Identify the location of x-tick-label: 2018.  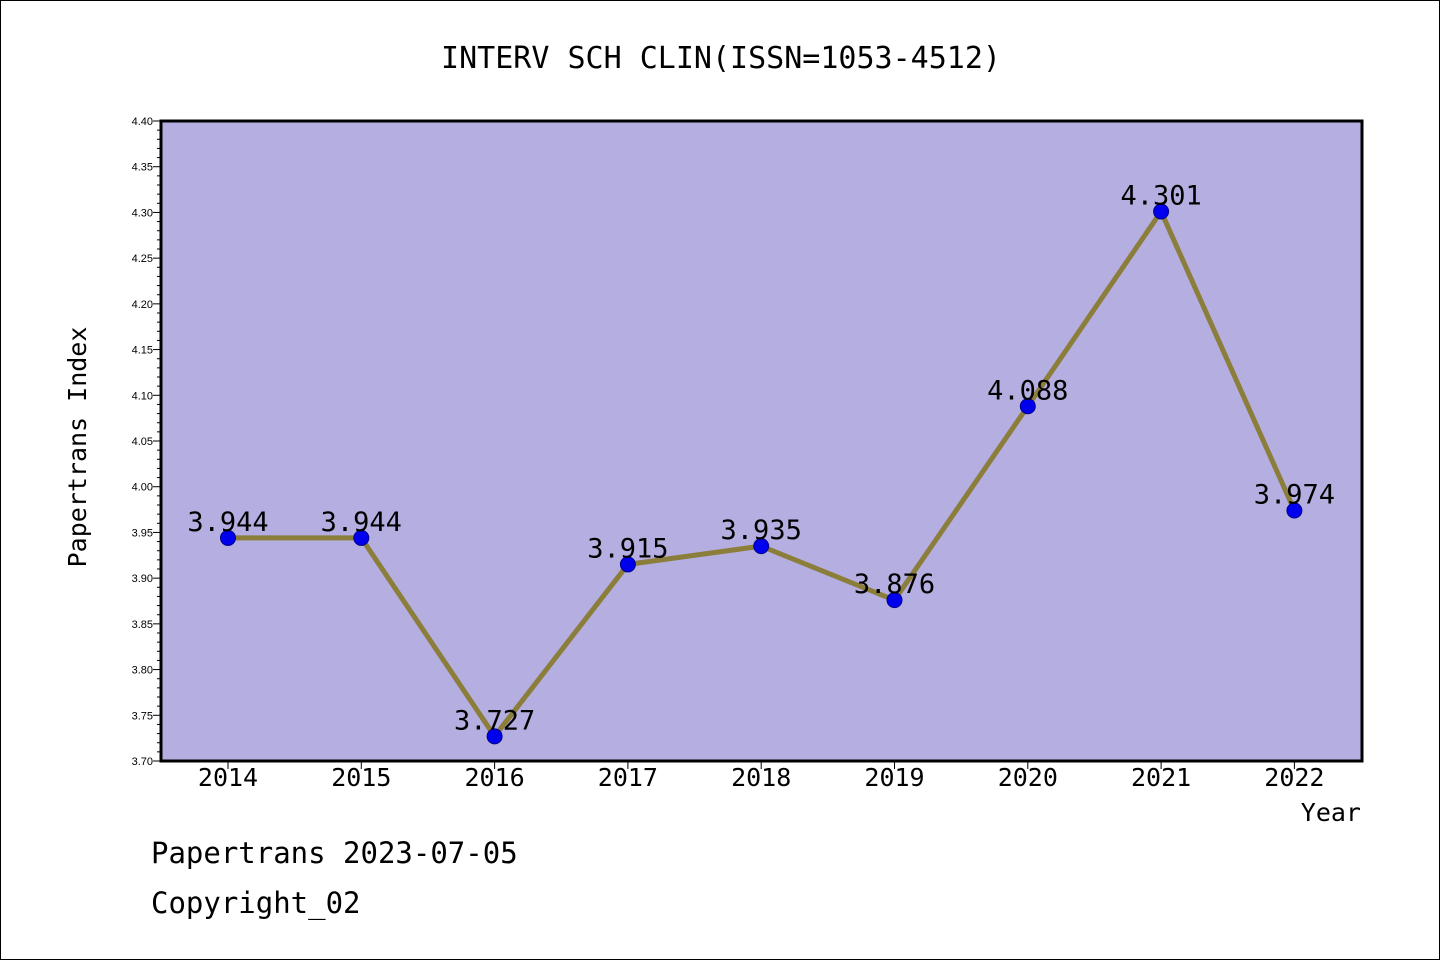
(761, 777).